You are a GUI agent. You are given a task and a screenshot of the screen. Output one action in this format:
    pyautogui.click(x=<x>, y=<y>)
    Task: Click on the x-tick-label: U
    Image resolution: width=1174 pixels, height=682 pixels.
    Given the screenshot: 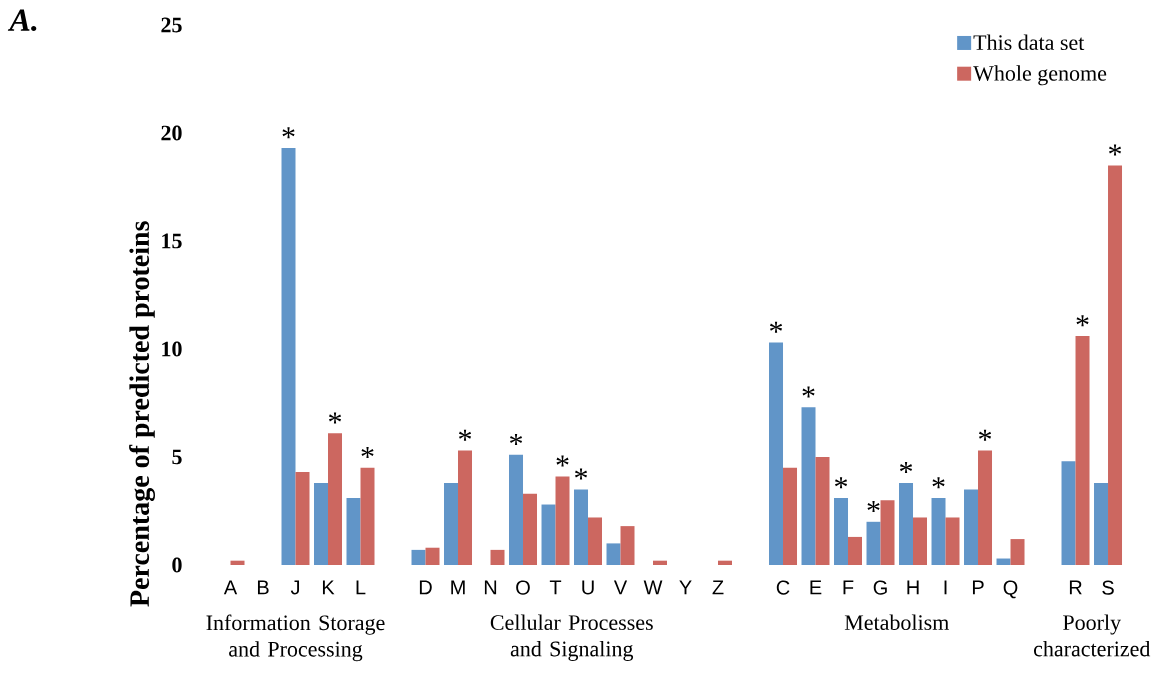 What is the action you would take?
    pyautogui.click(x=588, y=587)
    